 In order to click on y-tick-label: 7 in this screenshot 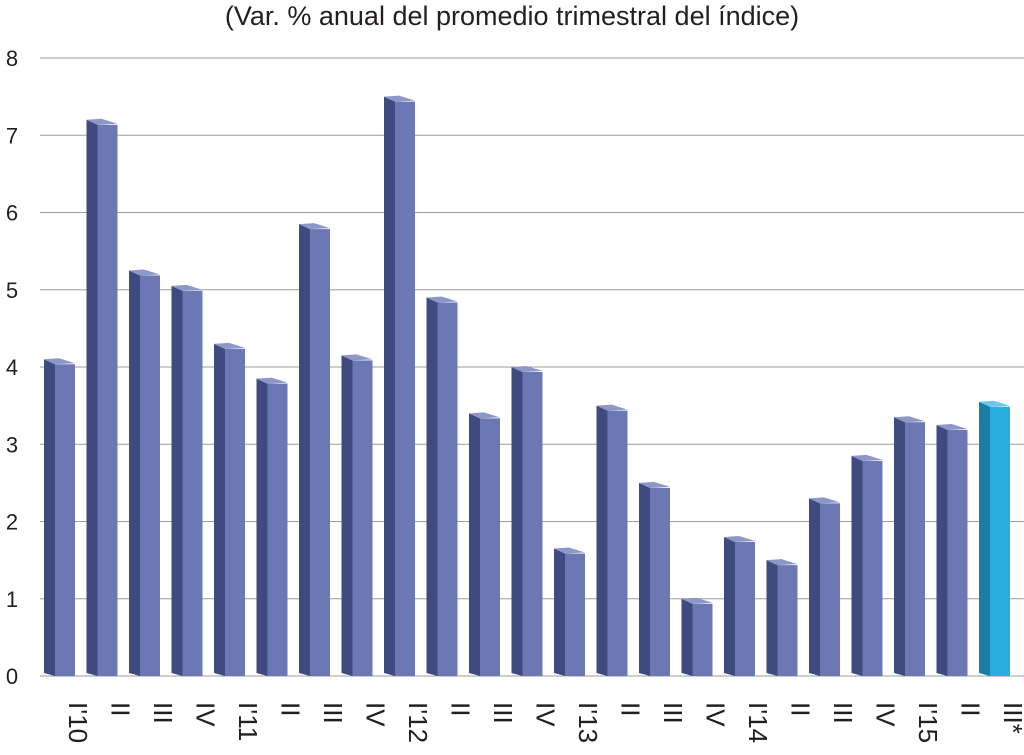, I will do `click(12, 135)`.